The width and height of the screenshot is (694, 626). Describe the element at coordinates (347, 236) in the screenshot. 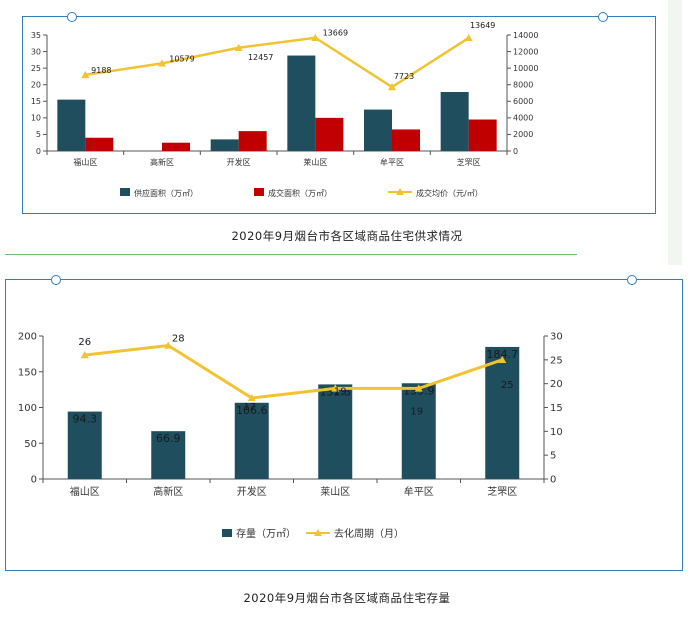

I see `chart-caption-supply-demand: 2020年9月烟台市各区域商品住宅供求情况` at that location.